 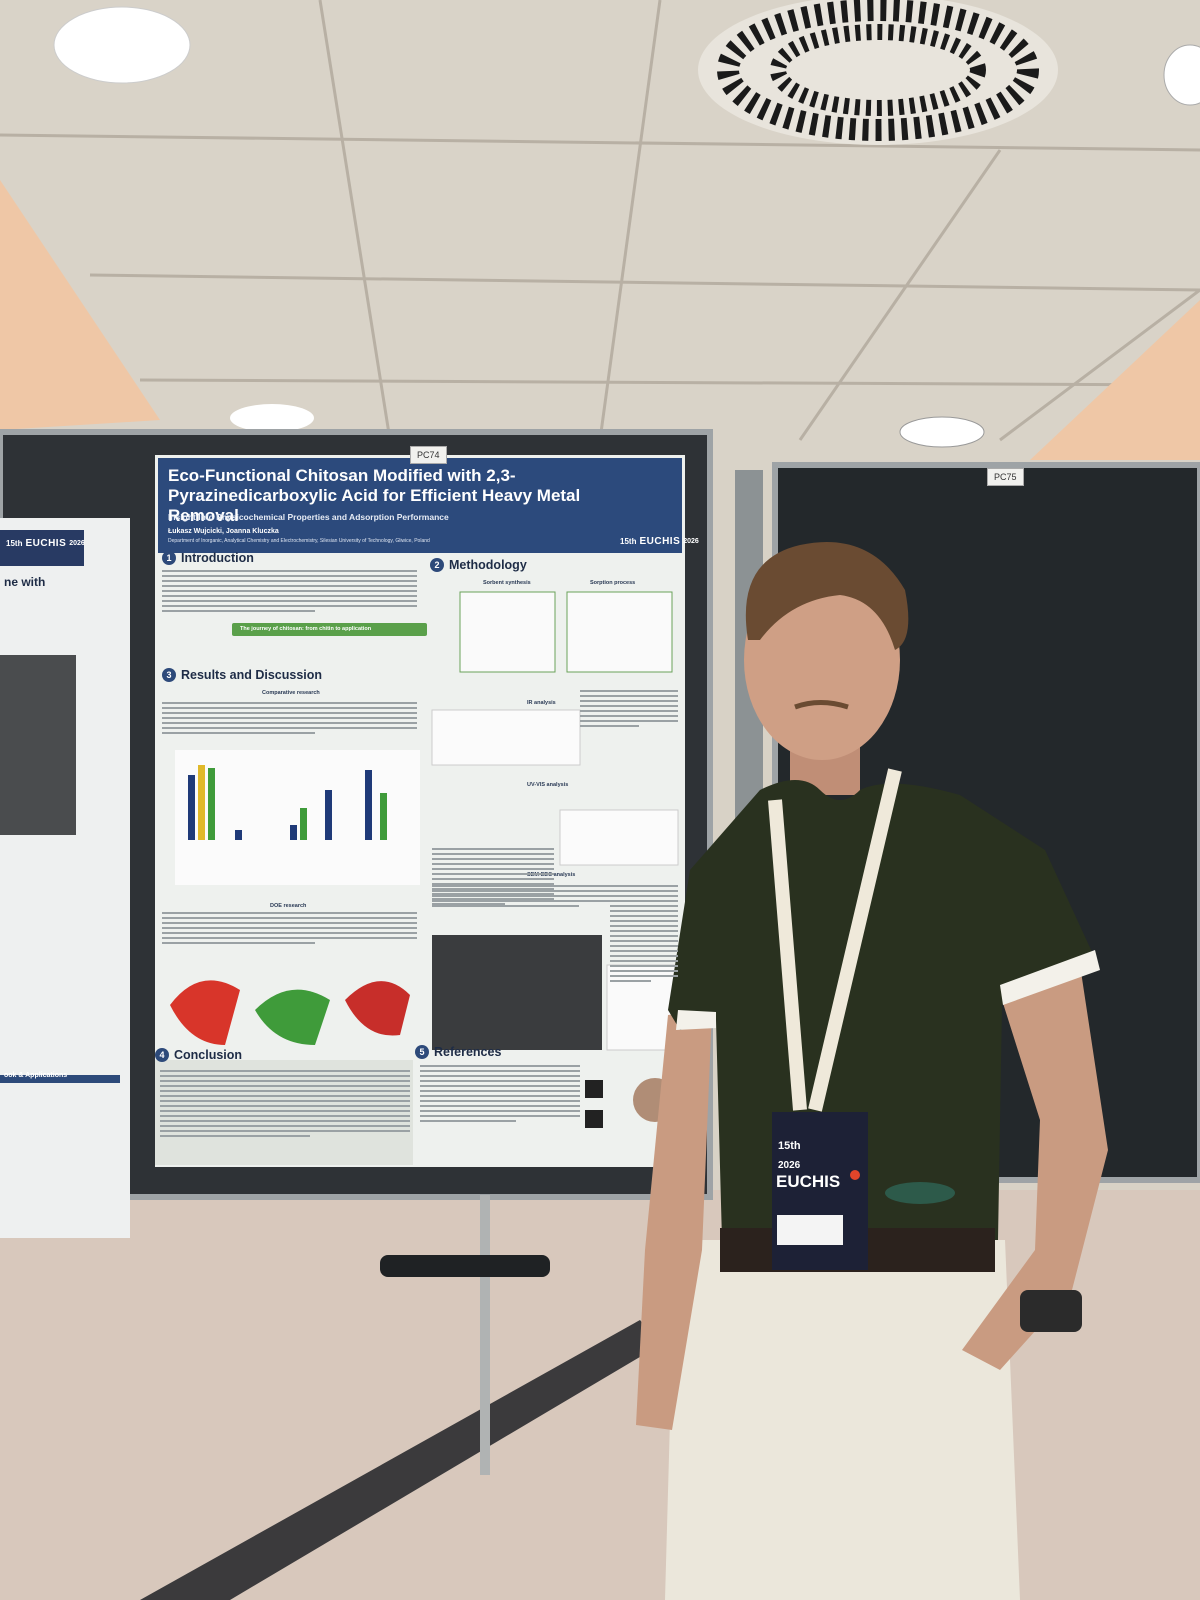 I want to click on uv-spectrum, so click(x=619, y=837).